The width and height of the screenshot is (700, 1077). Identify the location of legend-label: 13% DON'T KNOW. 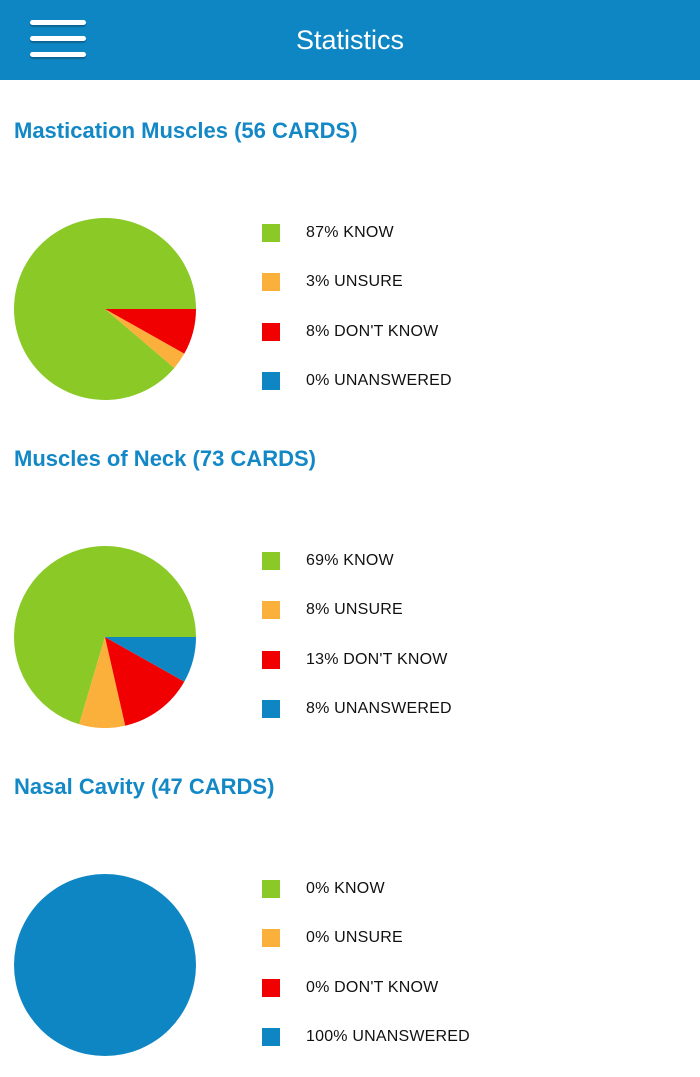
(377, 659).